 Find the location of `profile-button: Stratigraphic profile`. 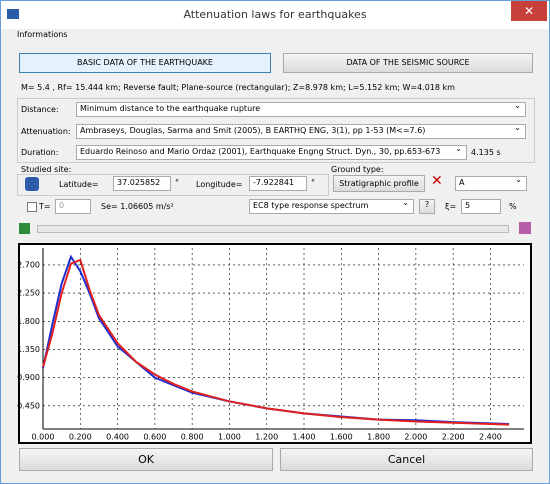

profile-button: Stratigraphic profile is located at coordinates (379, 183).